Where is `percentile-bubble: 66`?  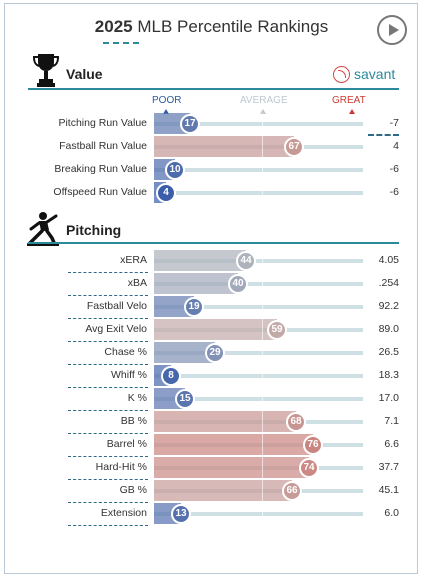 percentile-bubble: 66 is located at coordinates (292, 491).